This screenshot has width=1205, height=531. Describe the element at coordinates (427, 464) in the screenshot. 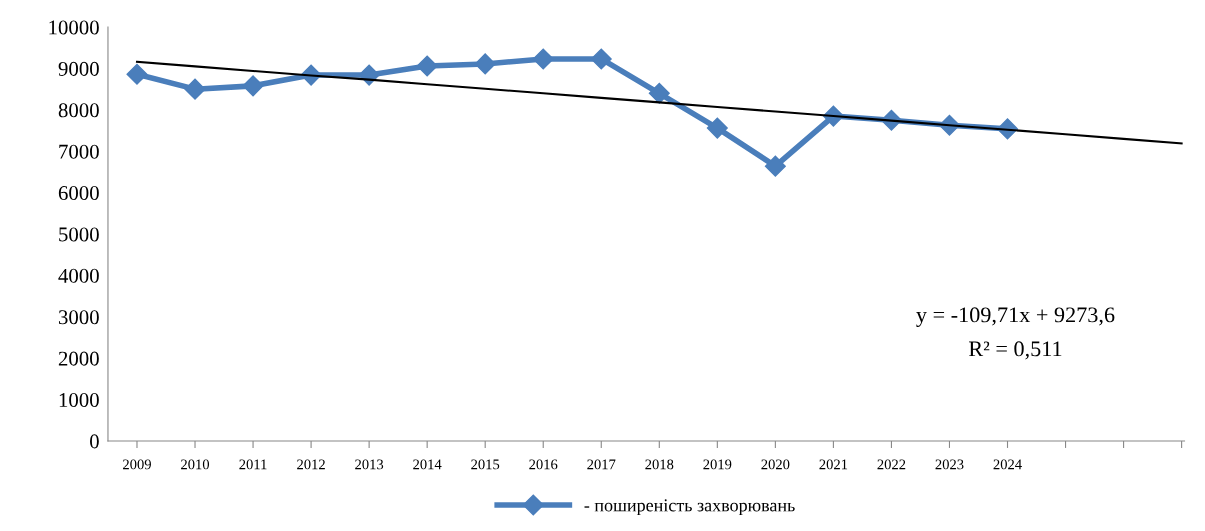

I see `x-tick-label: 2014` at that location.